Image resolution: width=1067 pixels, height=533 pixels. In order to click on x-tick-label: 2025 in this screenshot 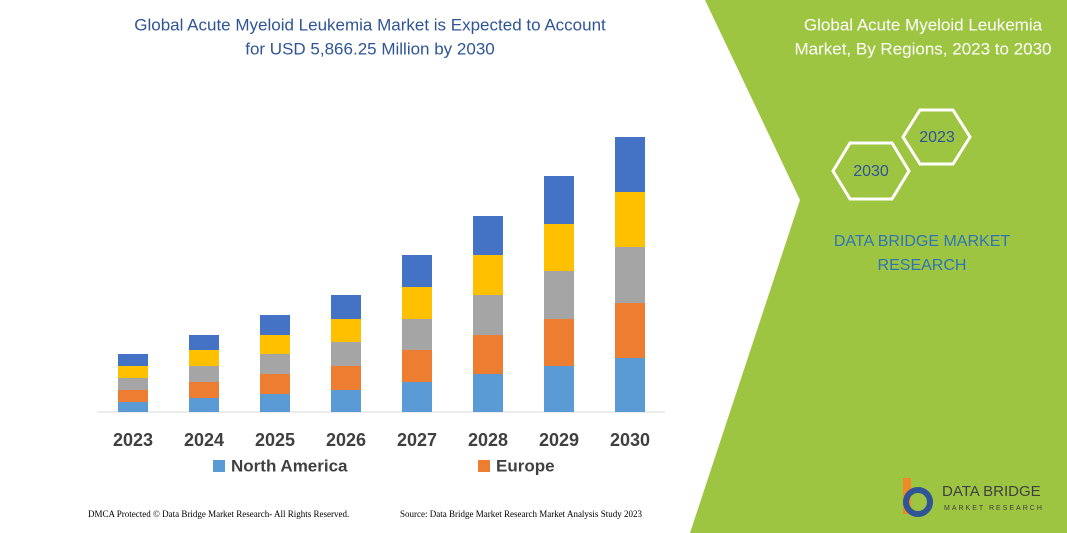, I will do `click(275, 440)`.